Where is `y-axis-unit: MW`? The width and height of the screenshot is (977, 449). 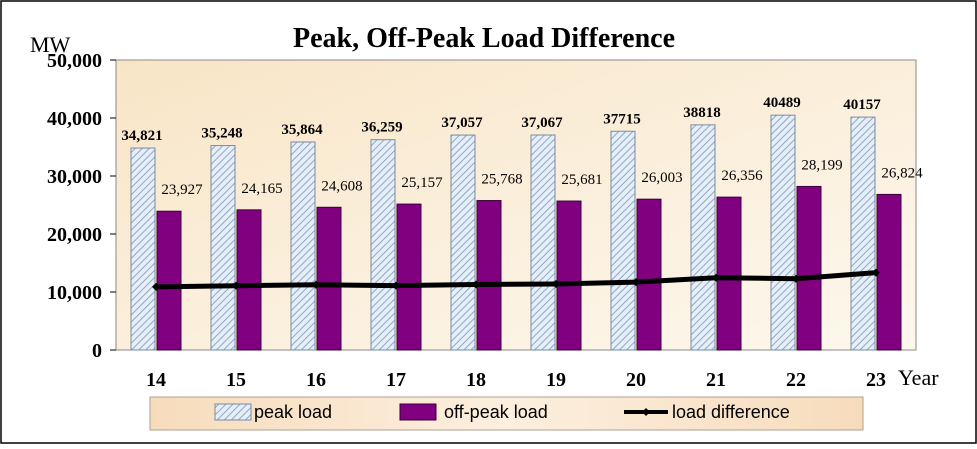 y-axis-unit: MW is located at coordinates (50, 44).